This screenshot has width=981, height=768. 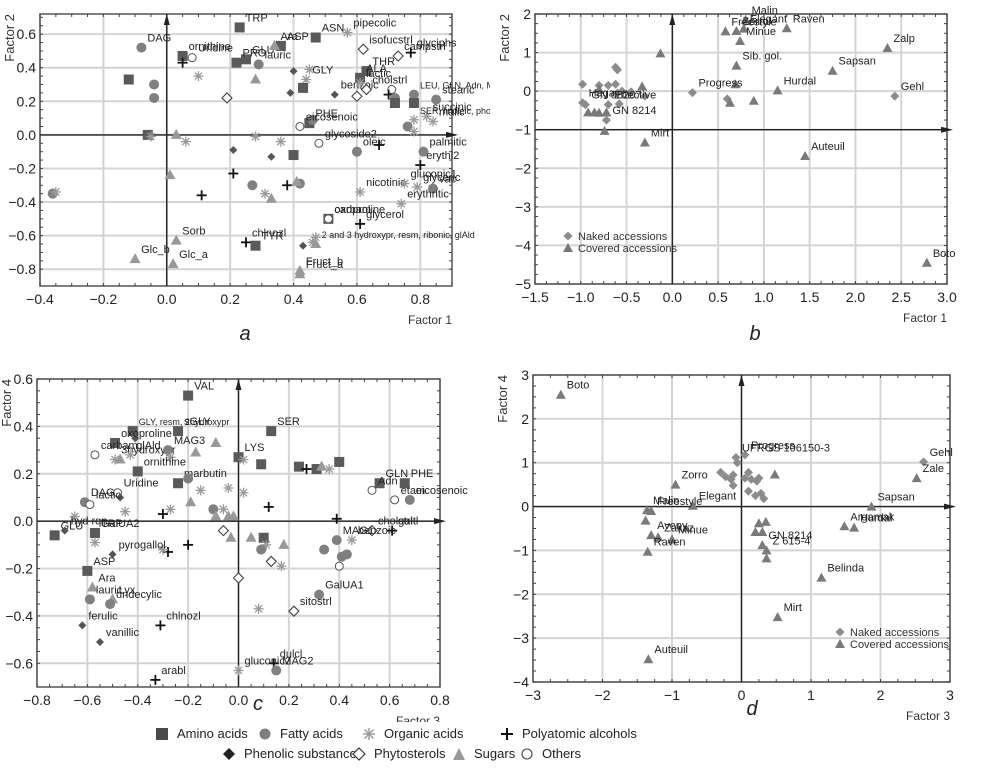 What do you see at coordinates (22, 236) in the screenshot?
I see `y-tick-label: −0.6` at bounding box center [22, 236].